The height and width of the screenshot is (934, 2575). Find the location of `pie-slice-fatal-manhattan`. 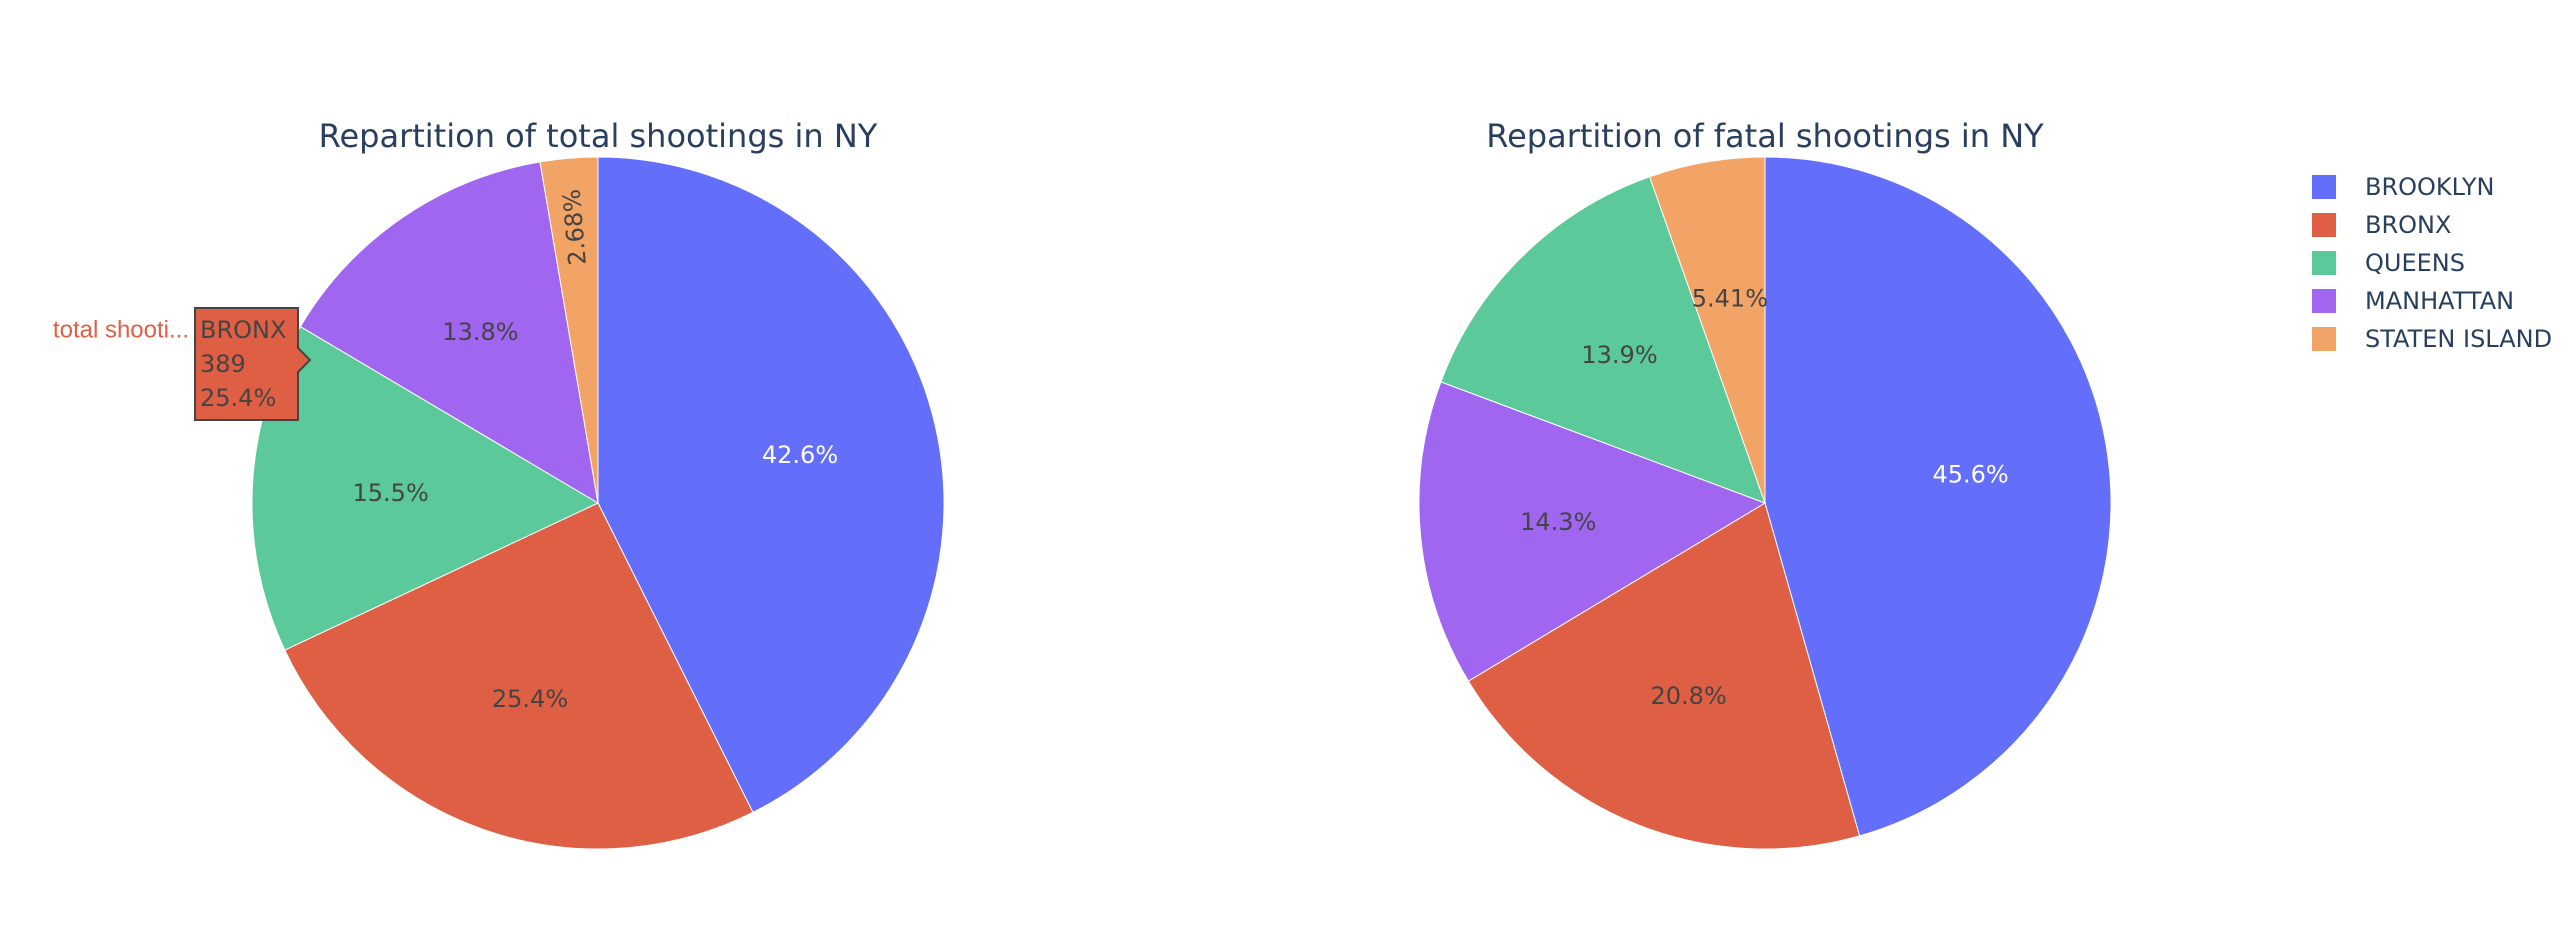

pie-slice-fatal-manhattan is located at coordinates (1592, 531).